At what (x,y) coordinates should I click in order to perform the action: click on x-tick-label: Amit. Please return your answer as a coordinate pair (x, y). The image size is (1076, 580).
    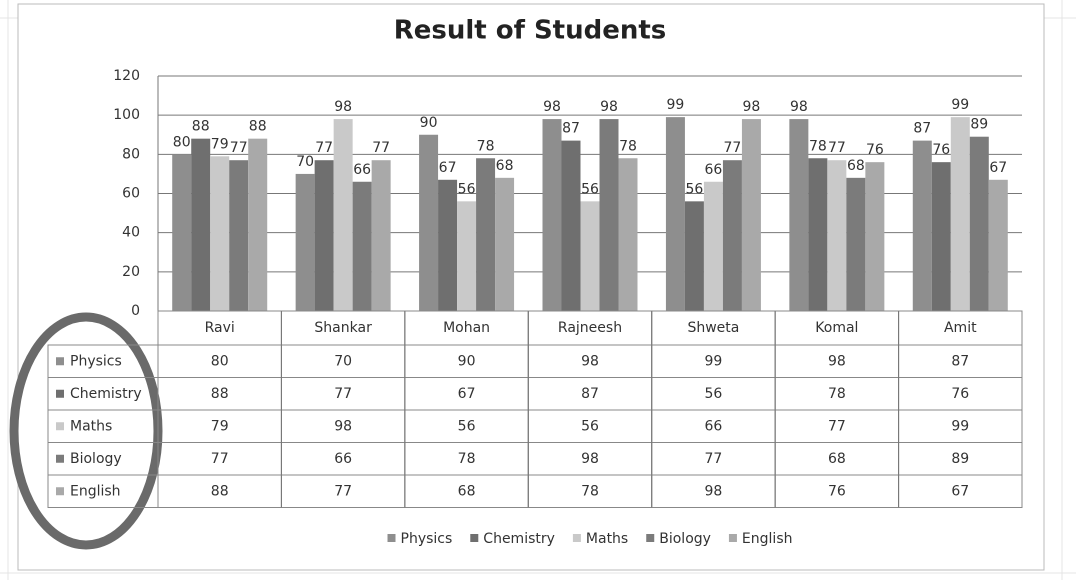
    Looking at the image, I should click on (960, 328).